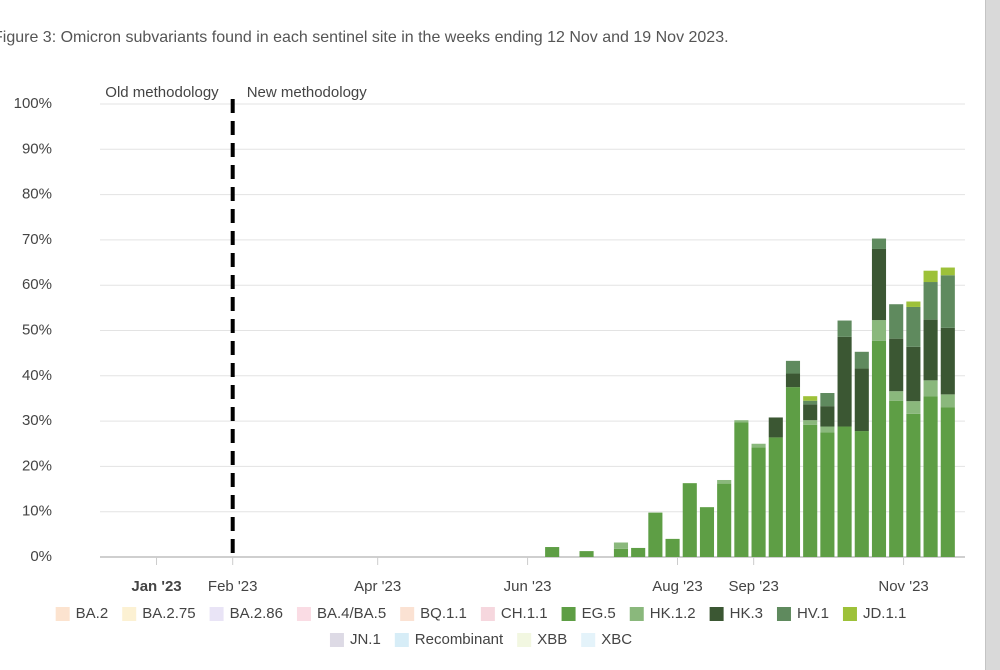  Describe the element at coordinates (433, 613) in the screenshot. I see `legend-item: BQ.1.1` at that location.